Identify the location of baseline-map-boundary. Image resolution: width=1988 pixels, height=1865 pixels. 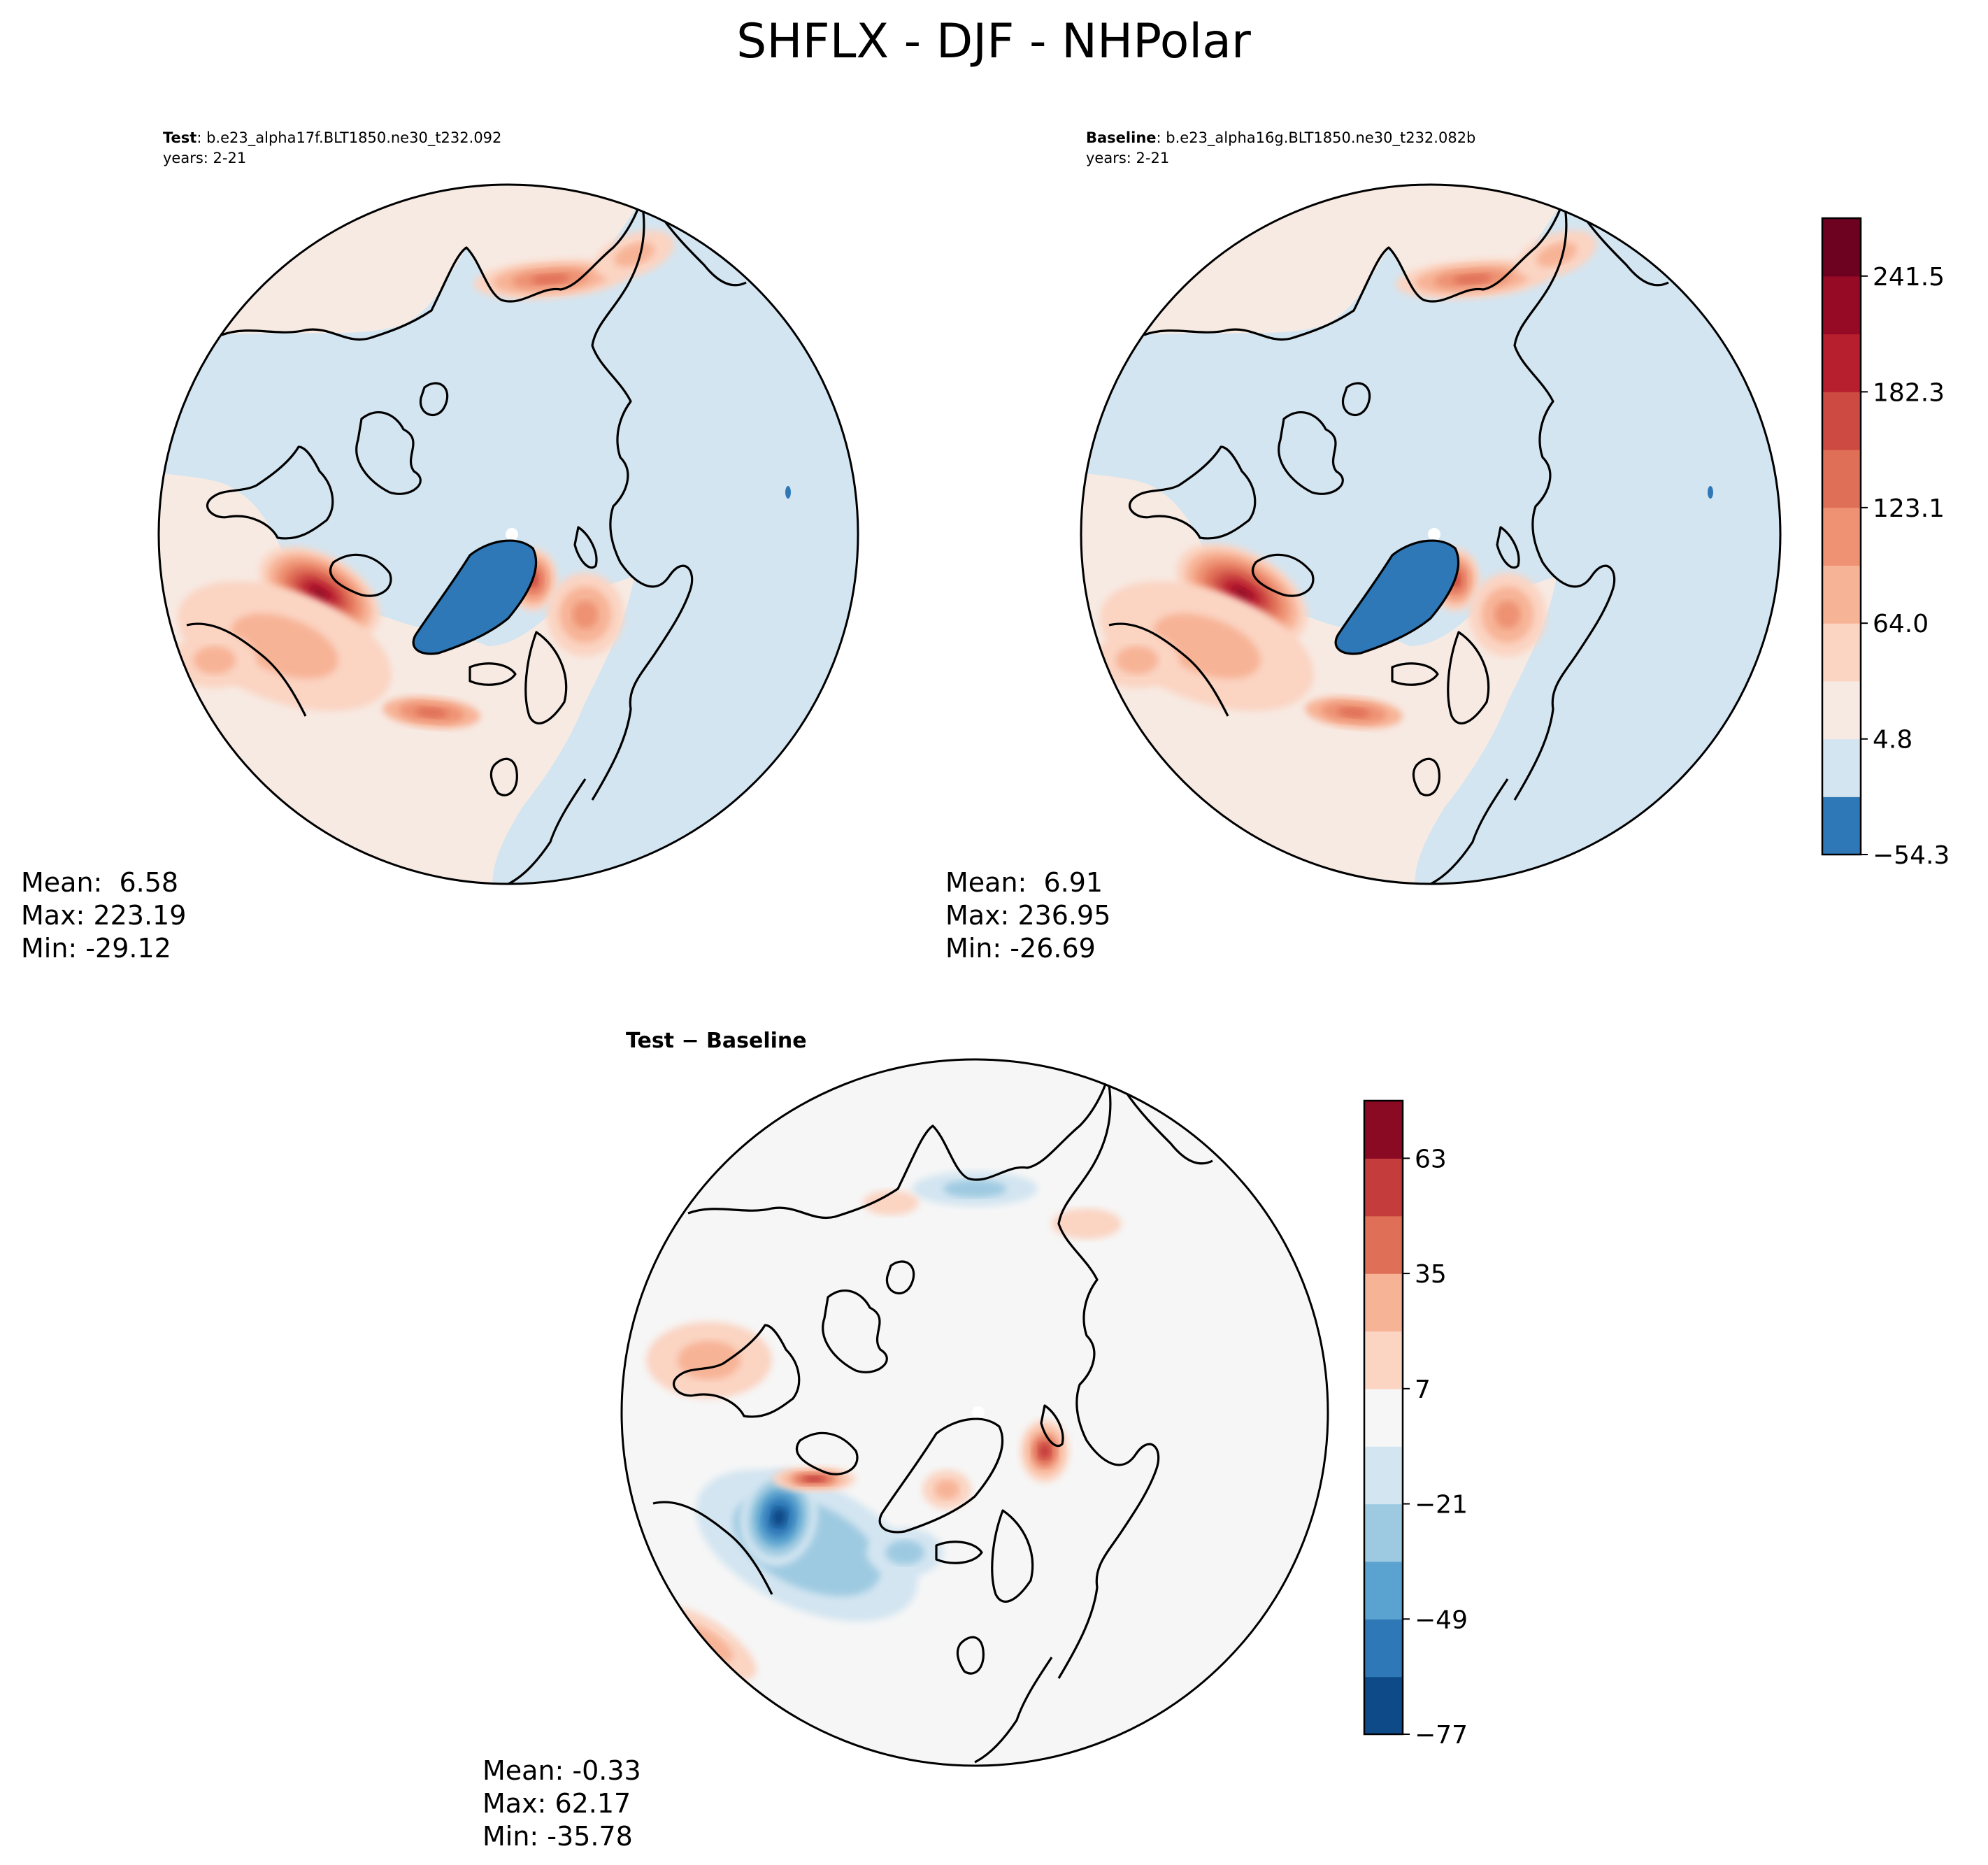
(1431, 534).